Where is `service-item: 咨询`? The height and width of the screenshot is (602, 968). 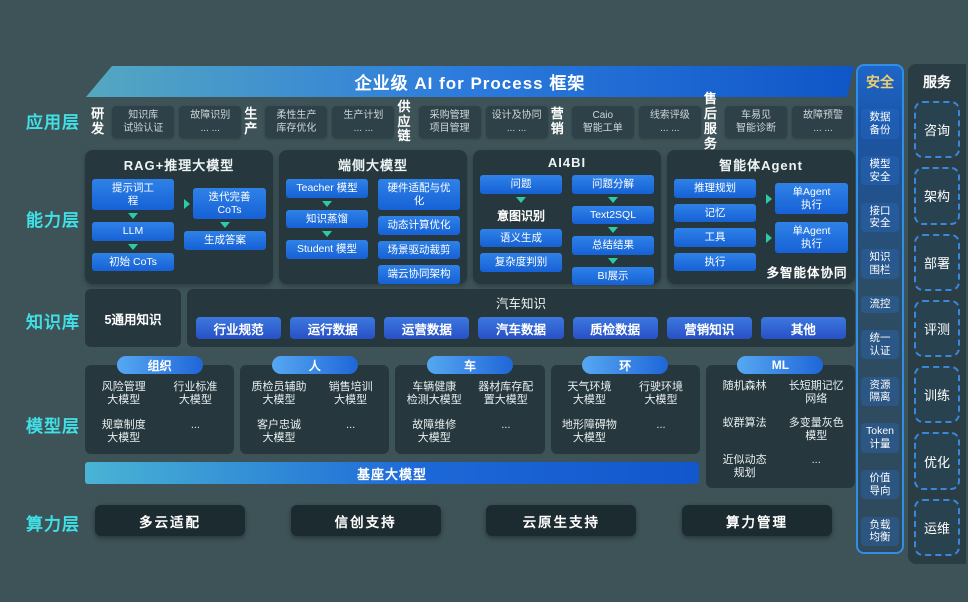 service-item: 咨询 is located at coordinates (937, 130).